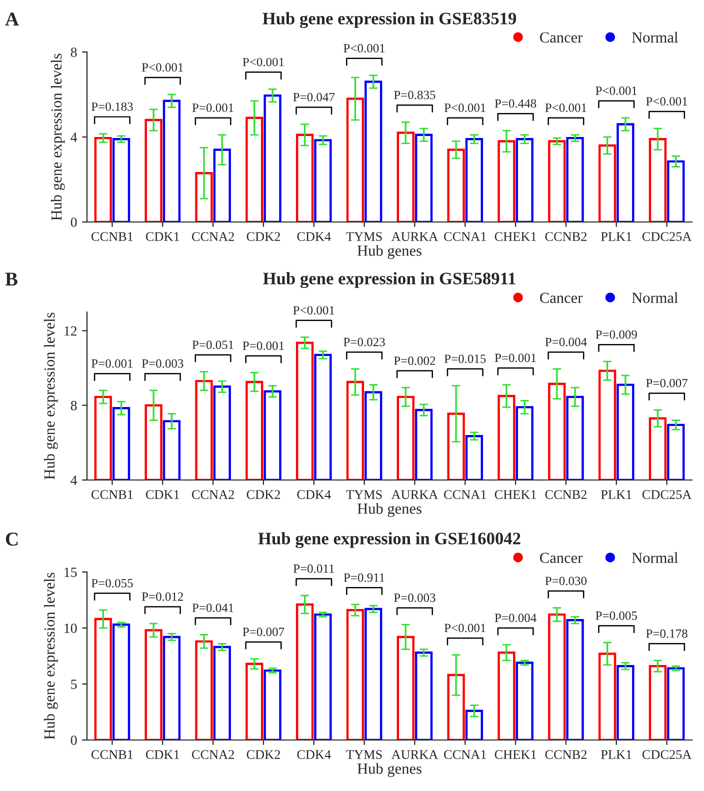 The image size is (704, 791). Describe the element at coordinates (364, 342) in the screenshot. I see `annotation: P=0.023` at that location.